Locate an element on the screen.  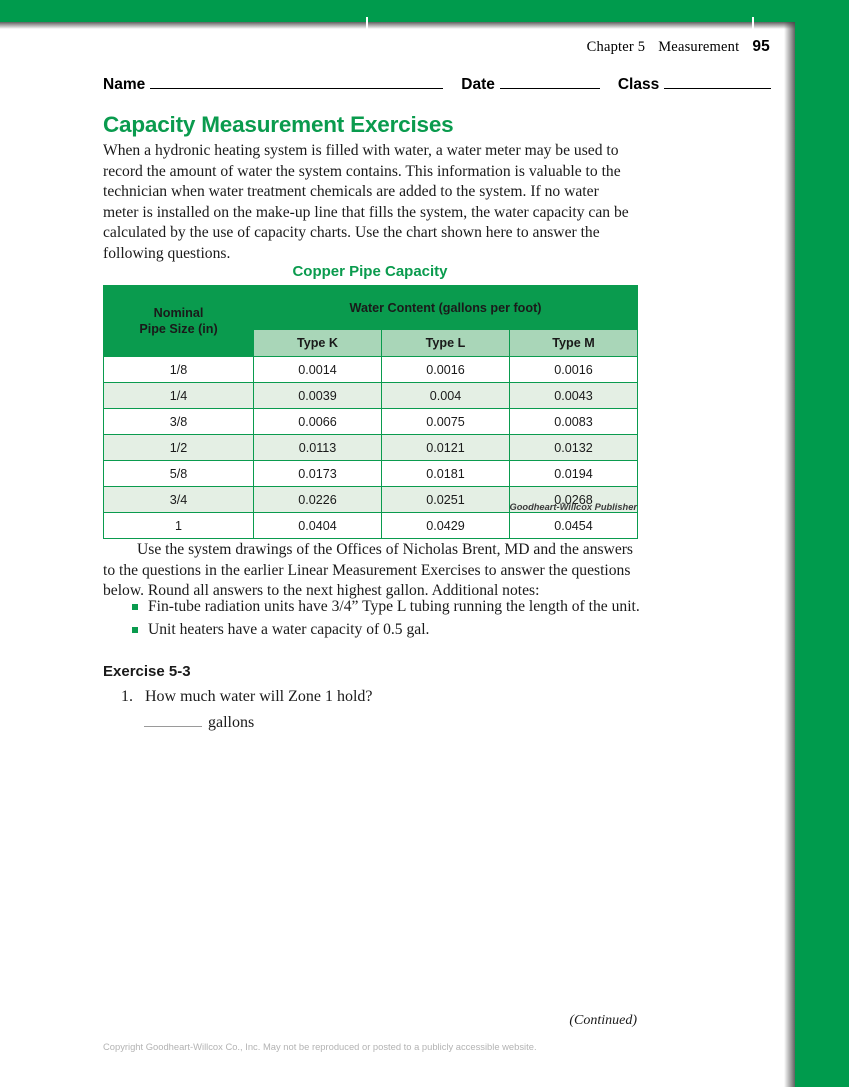
continued-note: (Continued) is located at coordinates (603, 1020).